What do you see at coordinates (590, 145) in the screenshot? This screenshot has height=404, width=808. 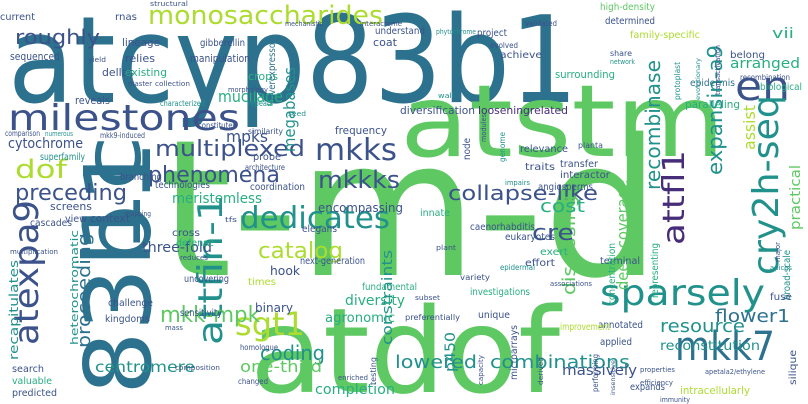 I see `word-planta: planta` at bounding box center [590, 145].